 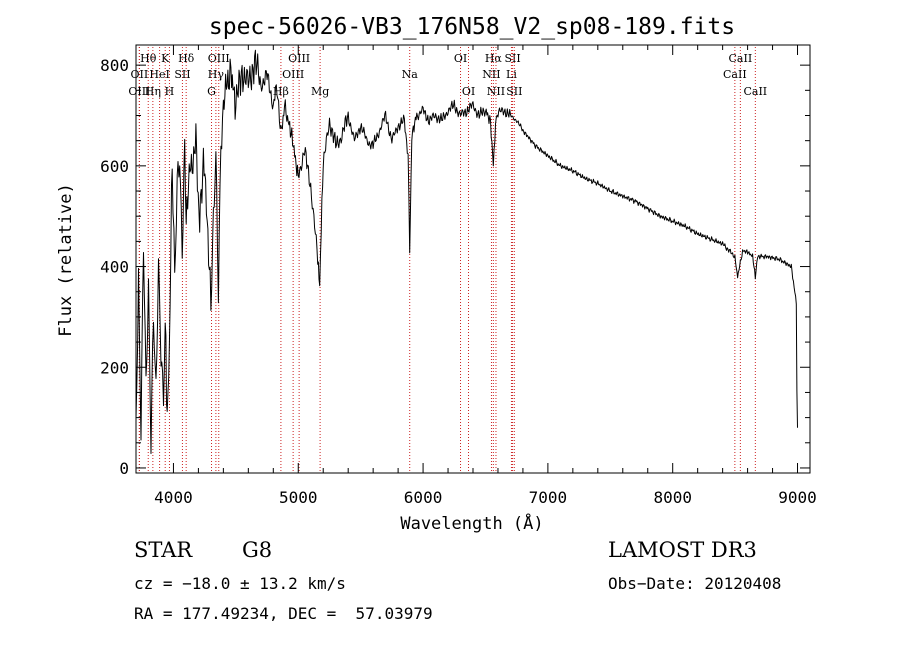 What do you see at coordinates (283, 613) in the screenshot?
I see `coordinates-text: RA = 177.49234, DEC = 57.03979` at bounding box center [283, 613].